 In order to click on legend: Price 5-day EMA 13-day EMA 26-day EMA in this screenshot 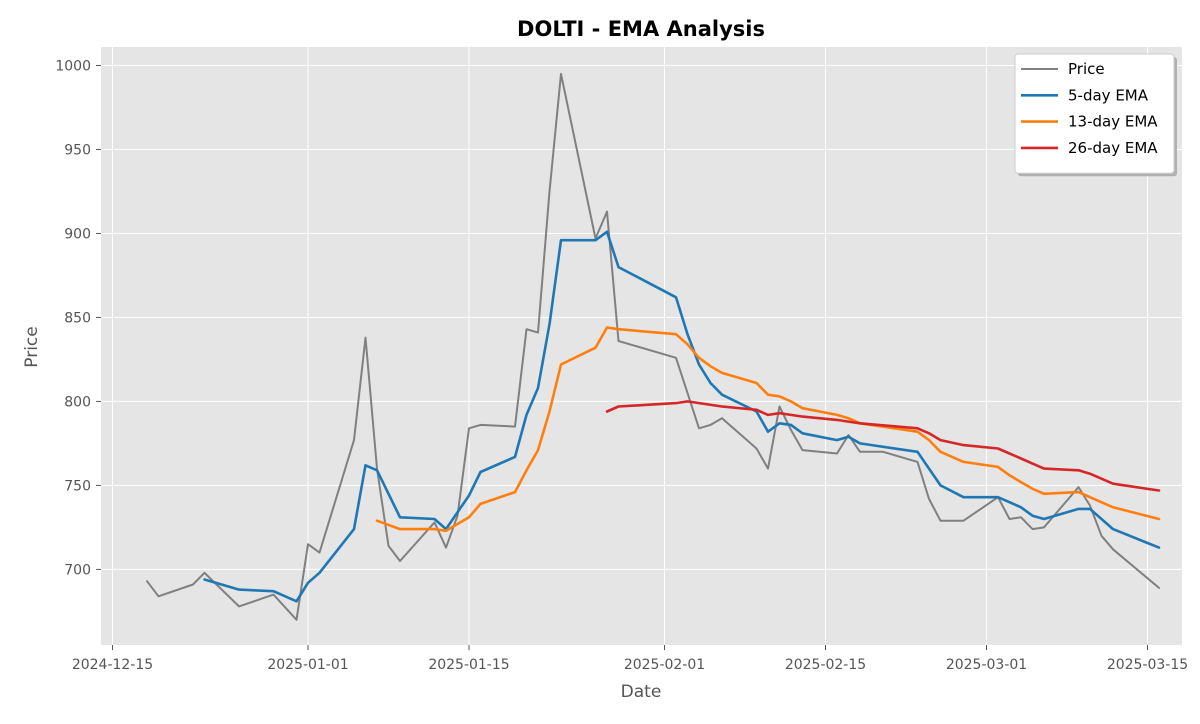, I will do `click(1095, 115)`.